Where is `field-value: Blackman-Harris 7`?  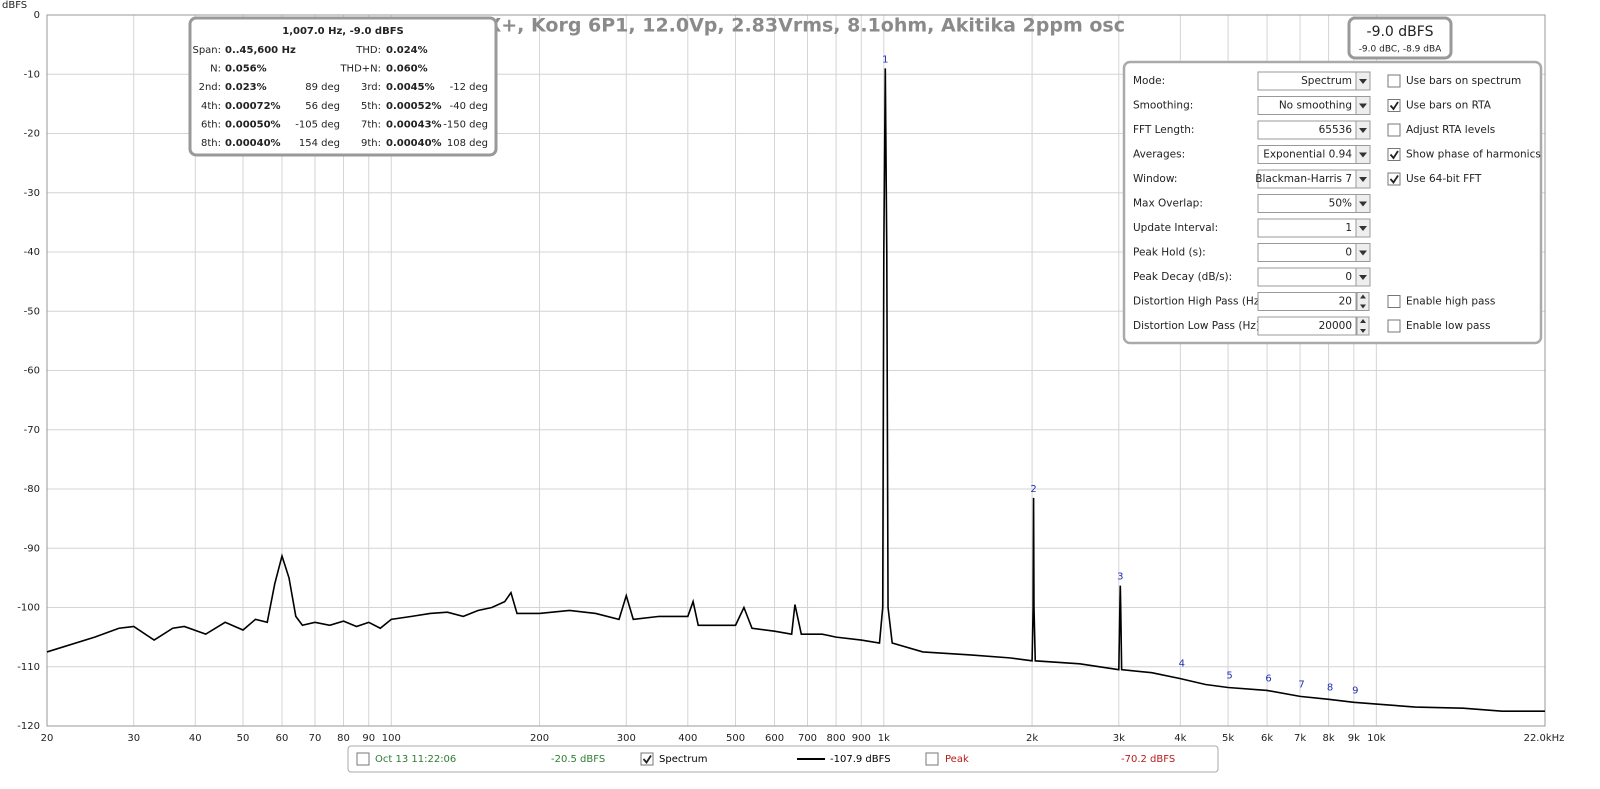
field-value: Blackman-Harris 7 is located at coordinates (1303, 179).